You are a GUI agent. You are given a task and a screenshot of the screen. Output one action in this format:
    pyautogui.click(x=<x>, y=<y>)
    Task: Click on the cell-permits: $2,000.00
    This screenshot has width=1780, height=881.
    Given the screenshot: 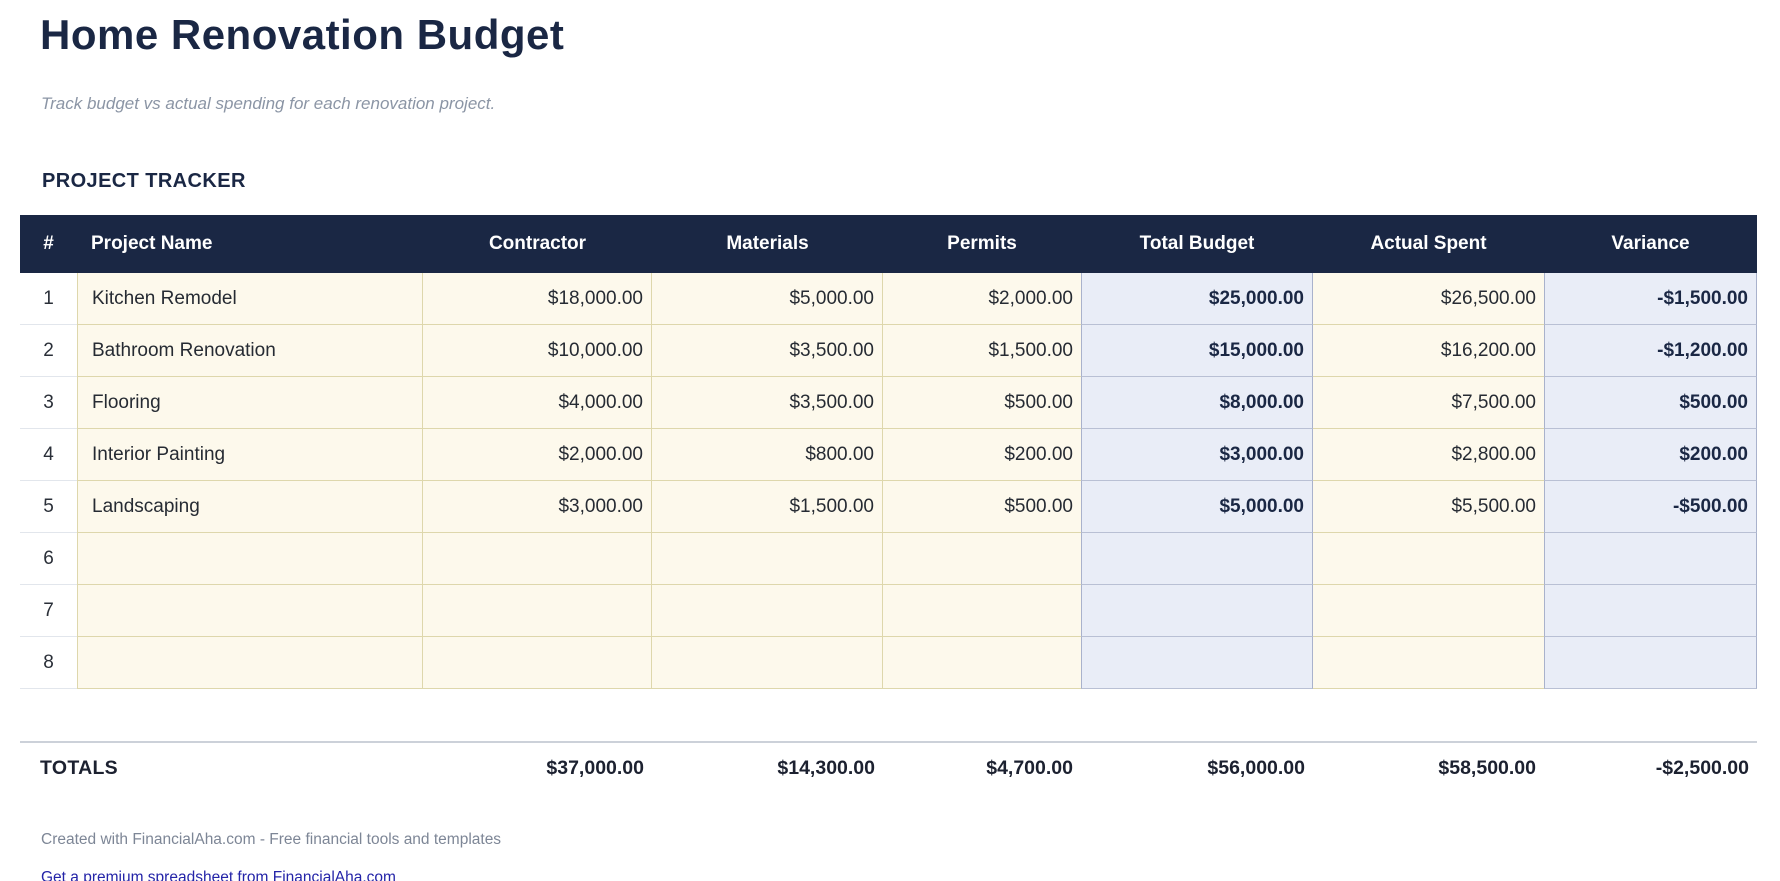 What is the action you would take?
    pyautogui.click(x=982, y=299)
    